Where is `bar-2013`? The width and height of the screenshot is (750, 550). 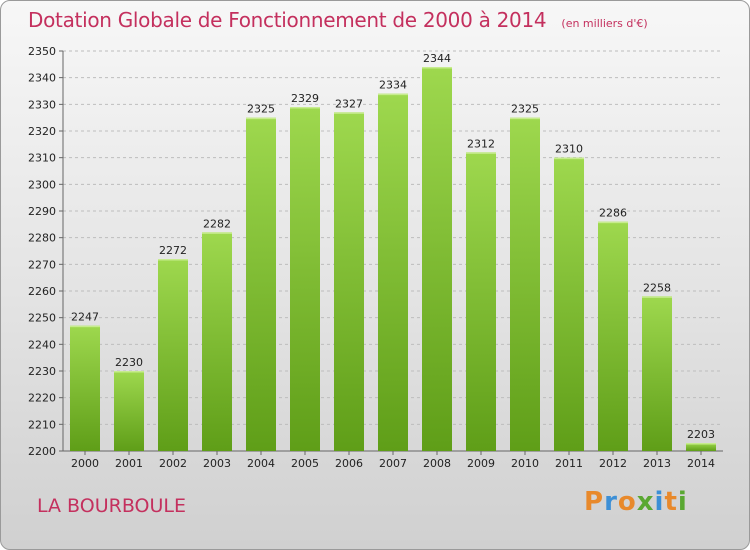 bar-2013 is located at coordinates (657, 373).